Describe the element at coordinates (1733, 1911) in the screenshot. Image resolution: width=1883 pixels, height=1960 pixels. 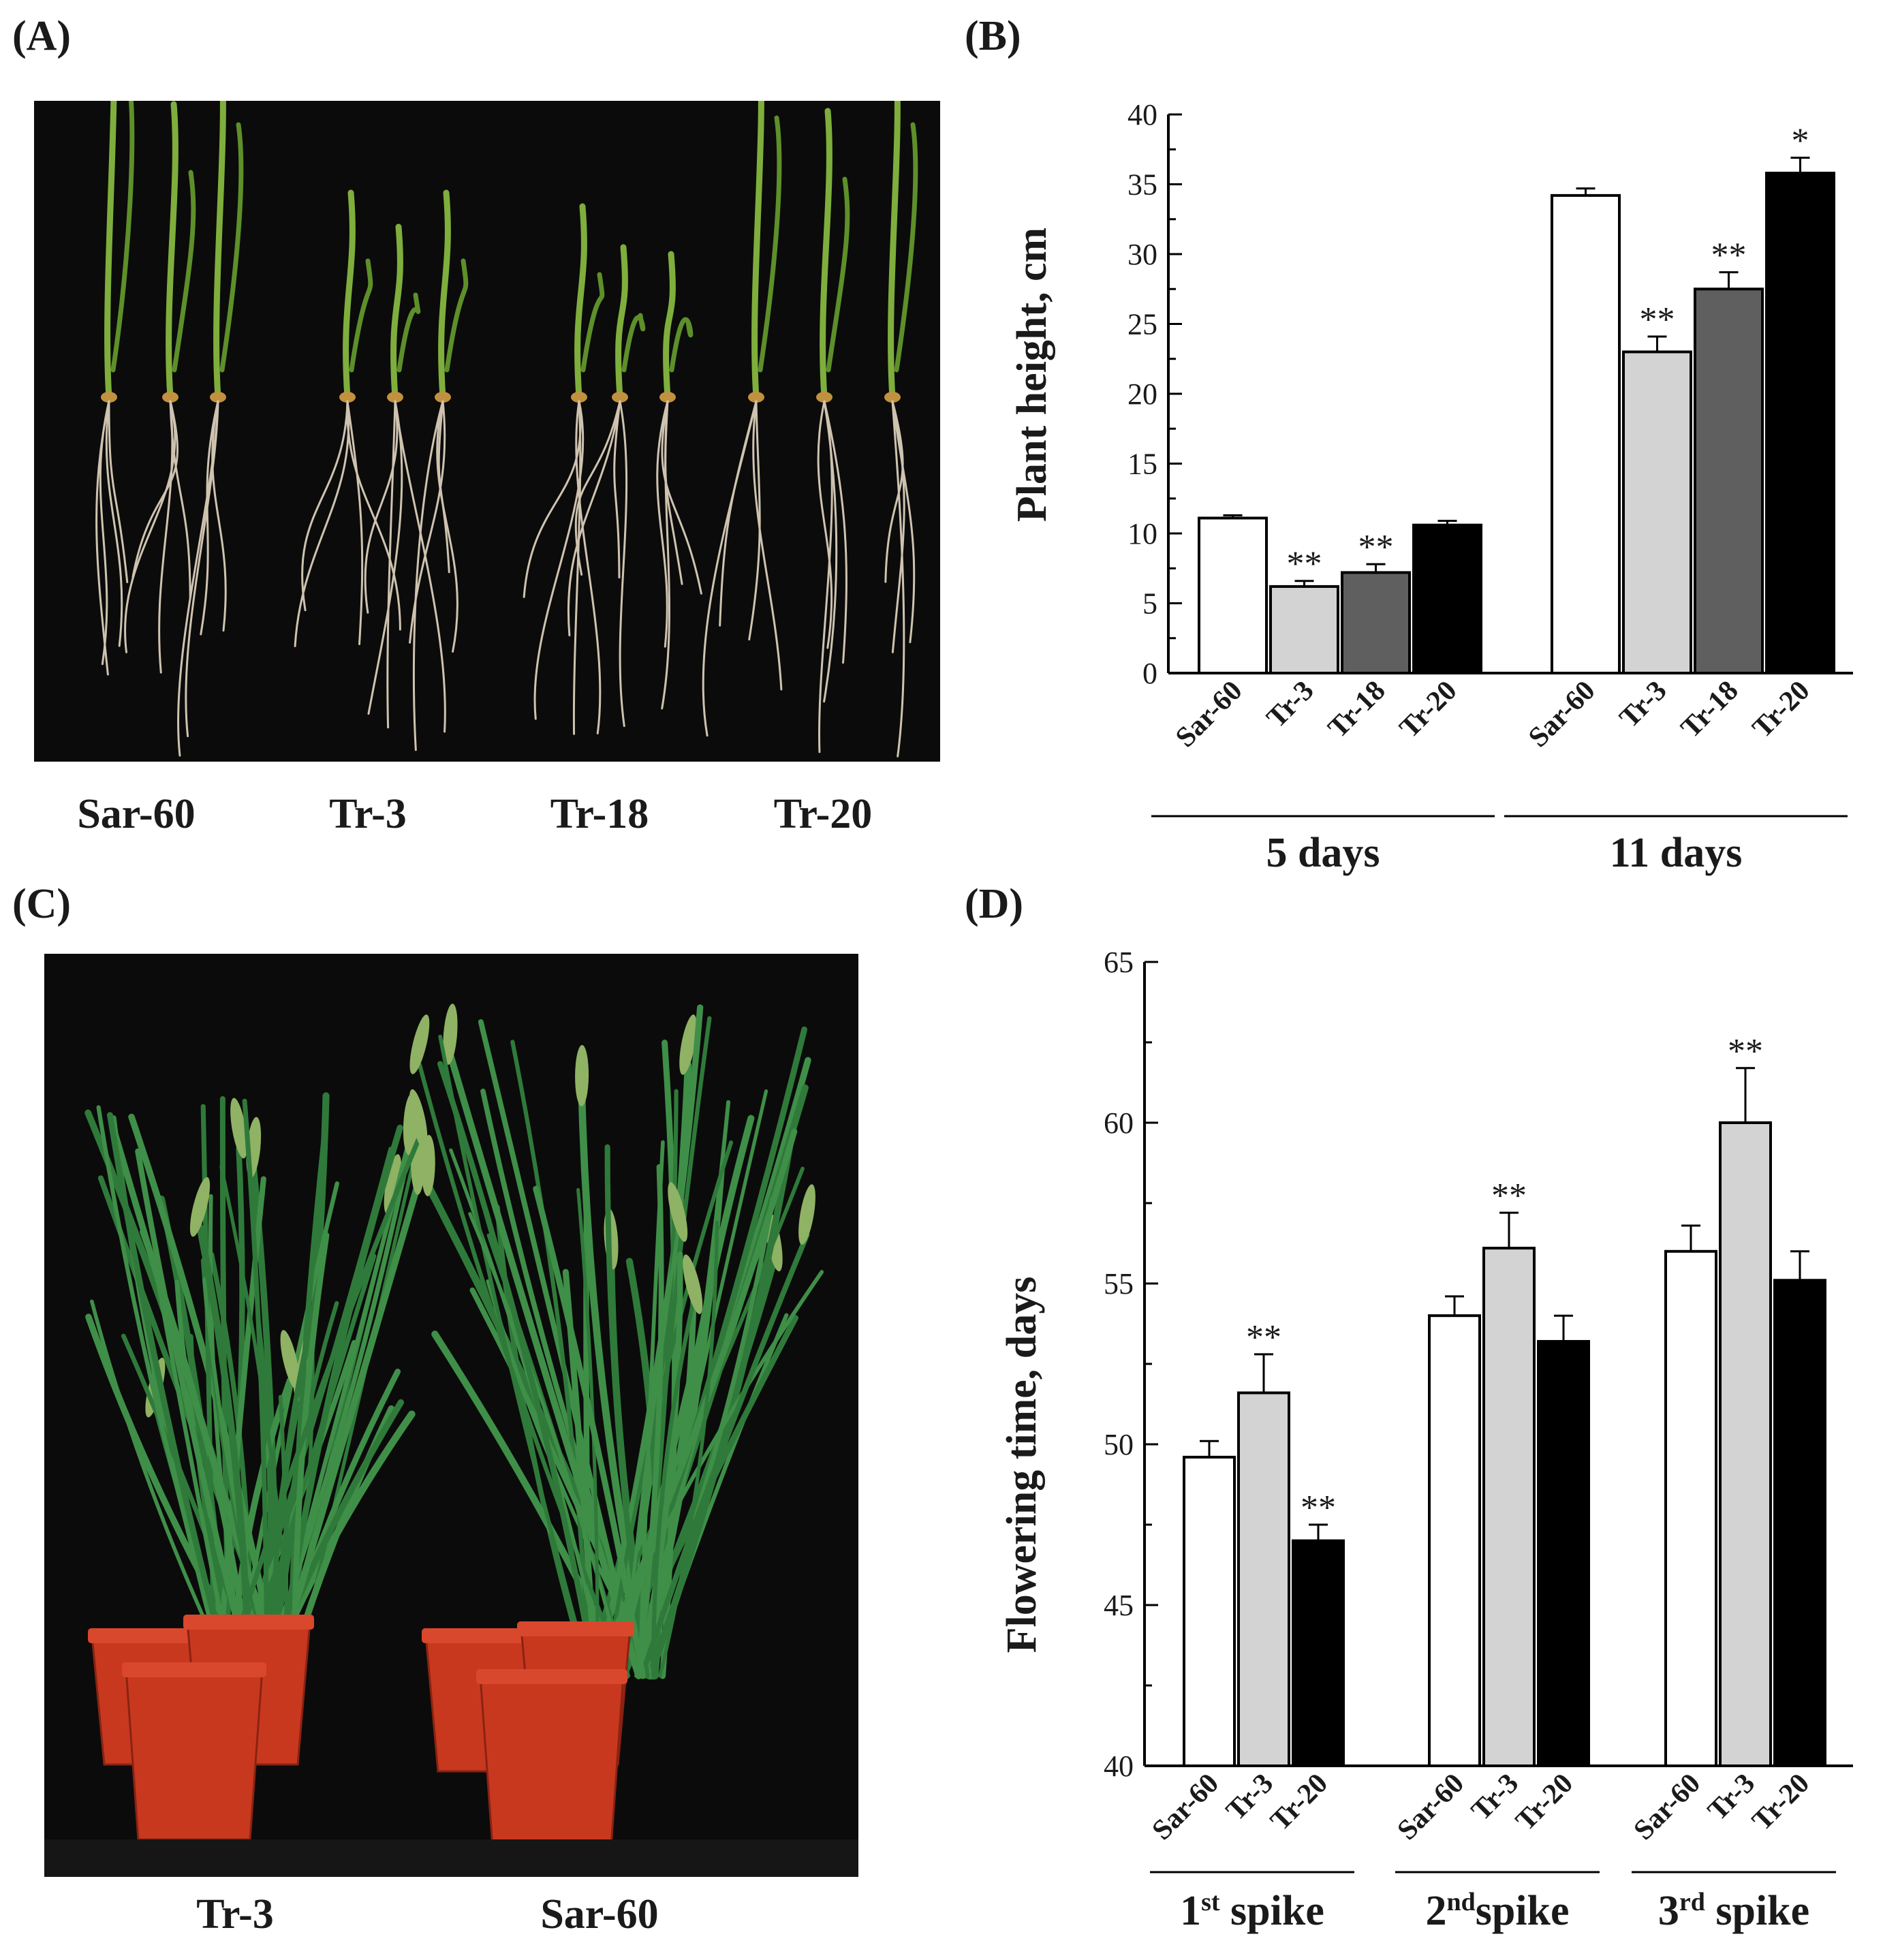
I see `group-label: 3rd spike` at that location.